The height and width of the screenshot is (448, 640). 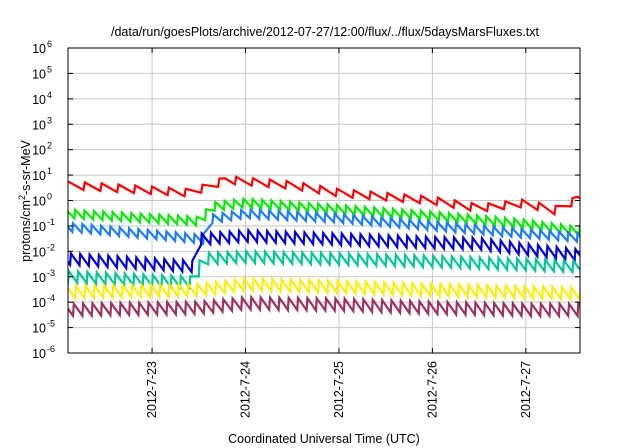 What do you see at coordinates (49, 69) in the screenshot?
I see `y-tick-exponent: 5` at bounding box center [49, 69].